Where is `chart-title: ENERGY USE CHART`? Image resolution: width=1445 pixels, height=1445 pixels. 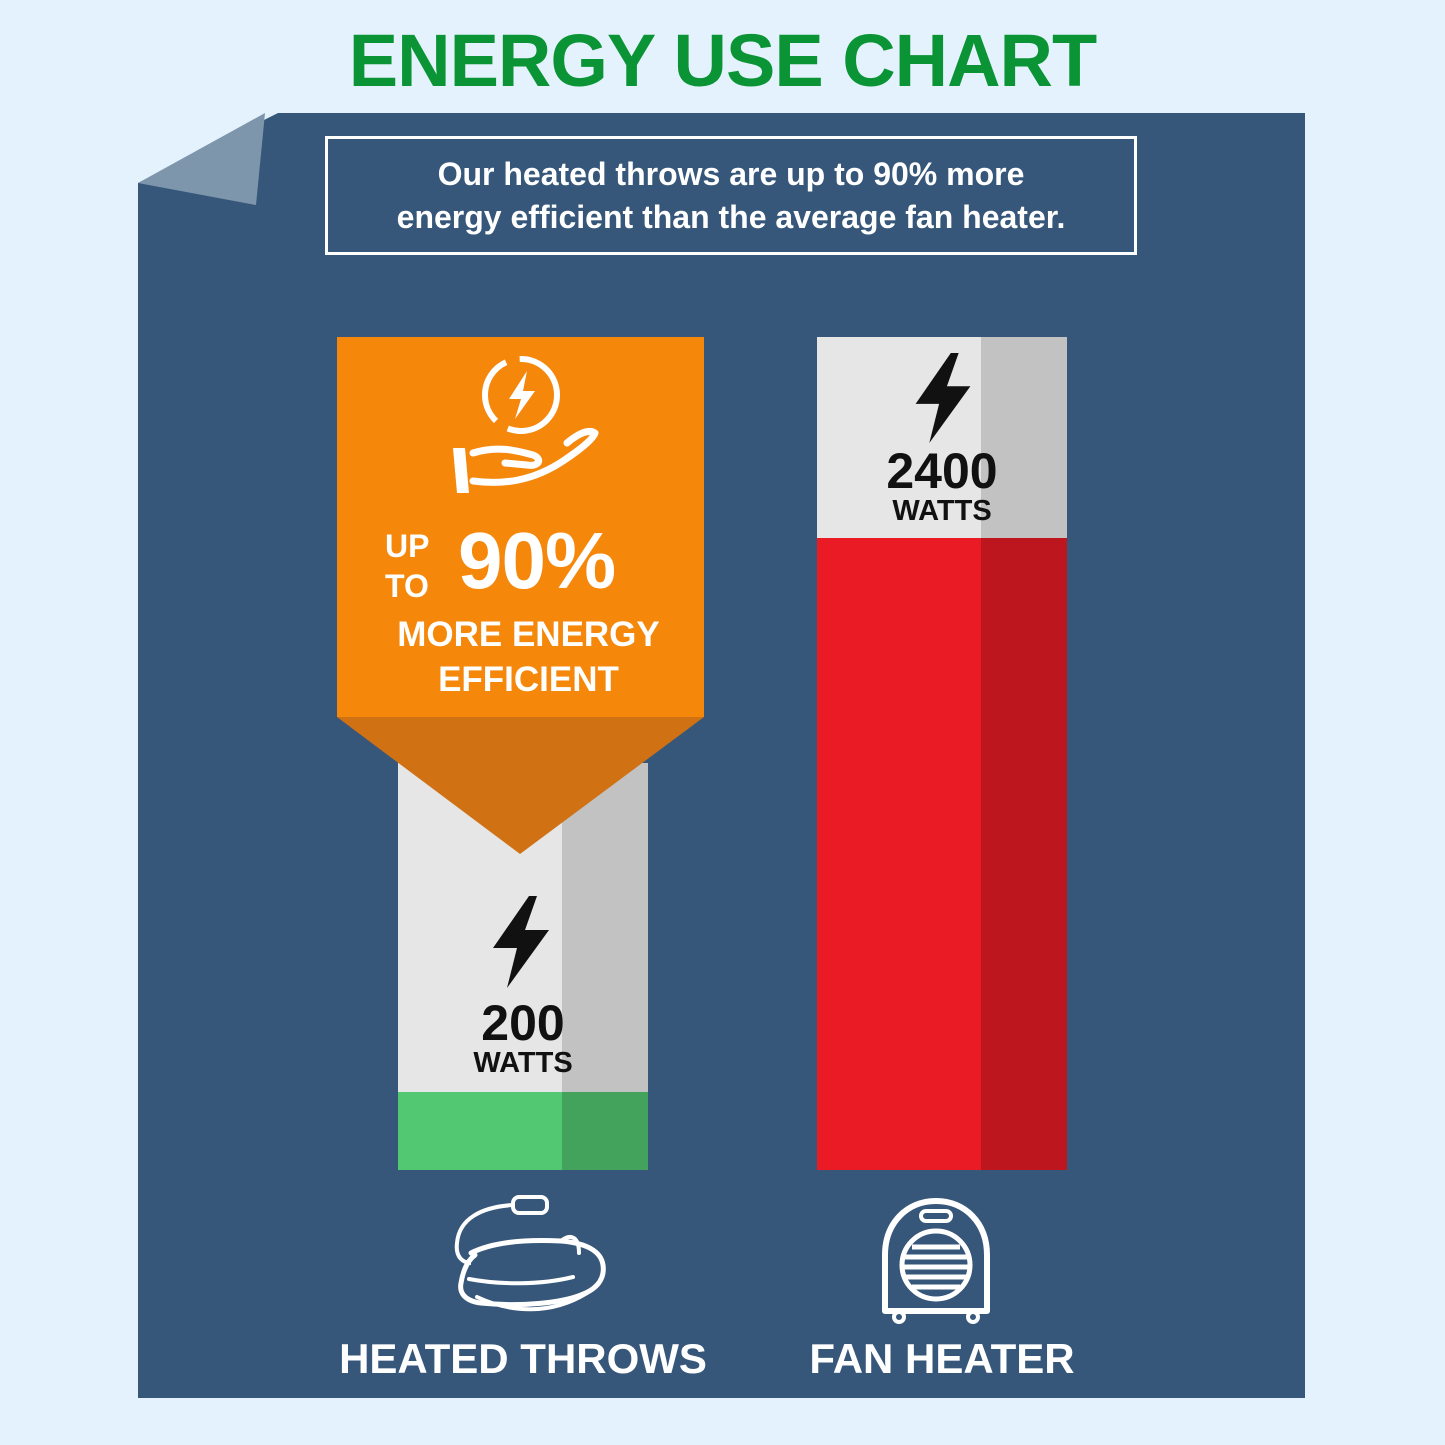
chart-title: ENERGY USE CHART is located at coordinates (722, 60).